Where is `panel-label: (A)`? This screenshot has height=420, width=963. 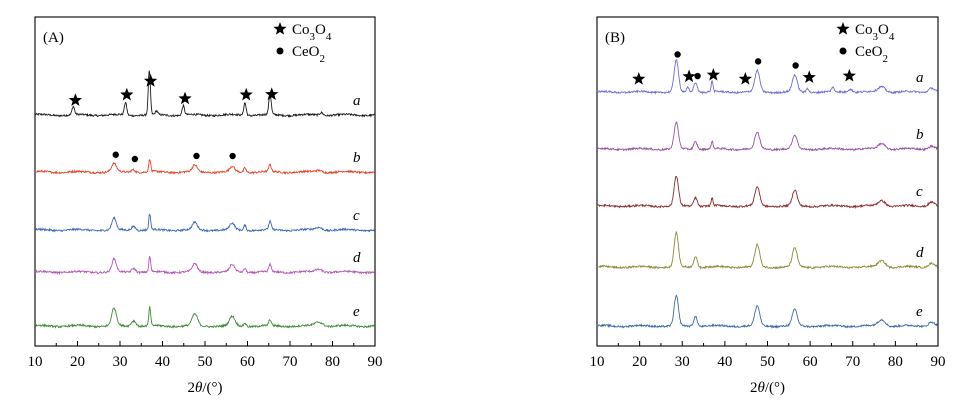
panel-label: (A) is located at coordinates (53, 38).